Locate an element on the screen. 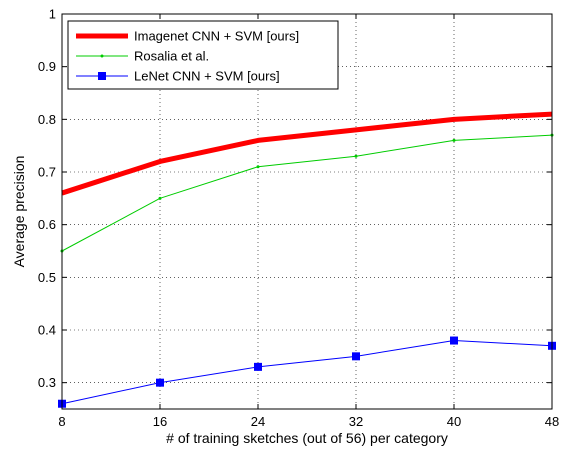  y-tick-label: 0.6 is located at coordinates (47, 224).